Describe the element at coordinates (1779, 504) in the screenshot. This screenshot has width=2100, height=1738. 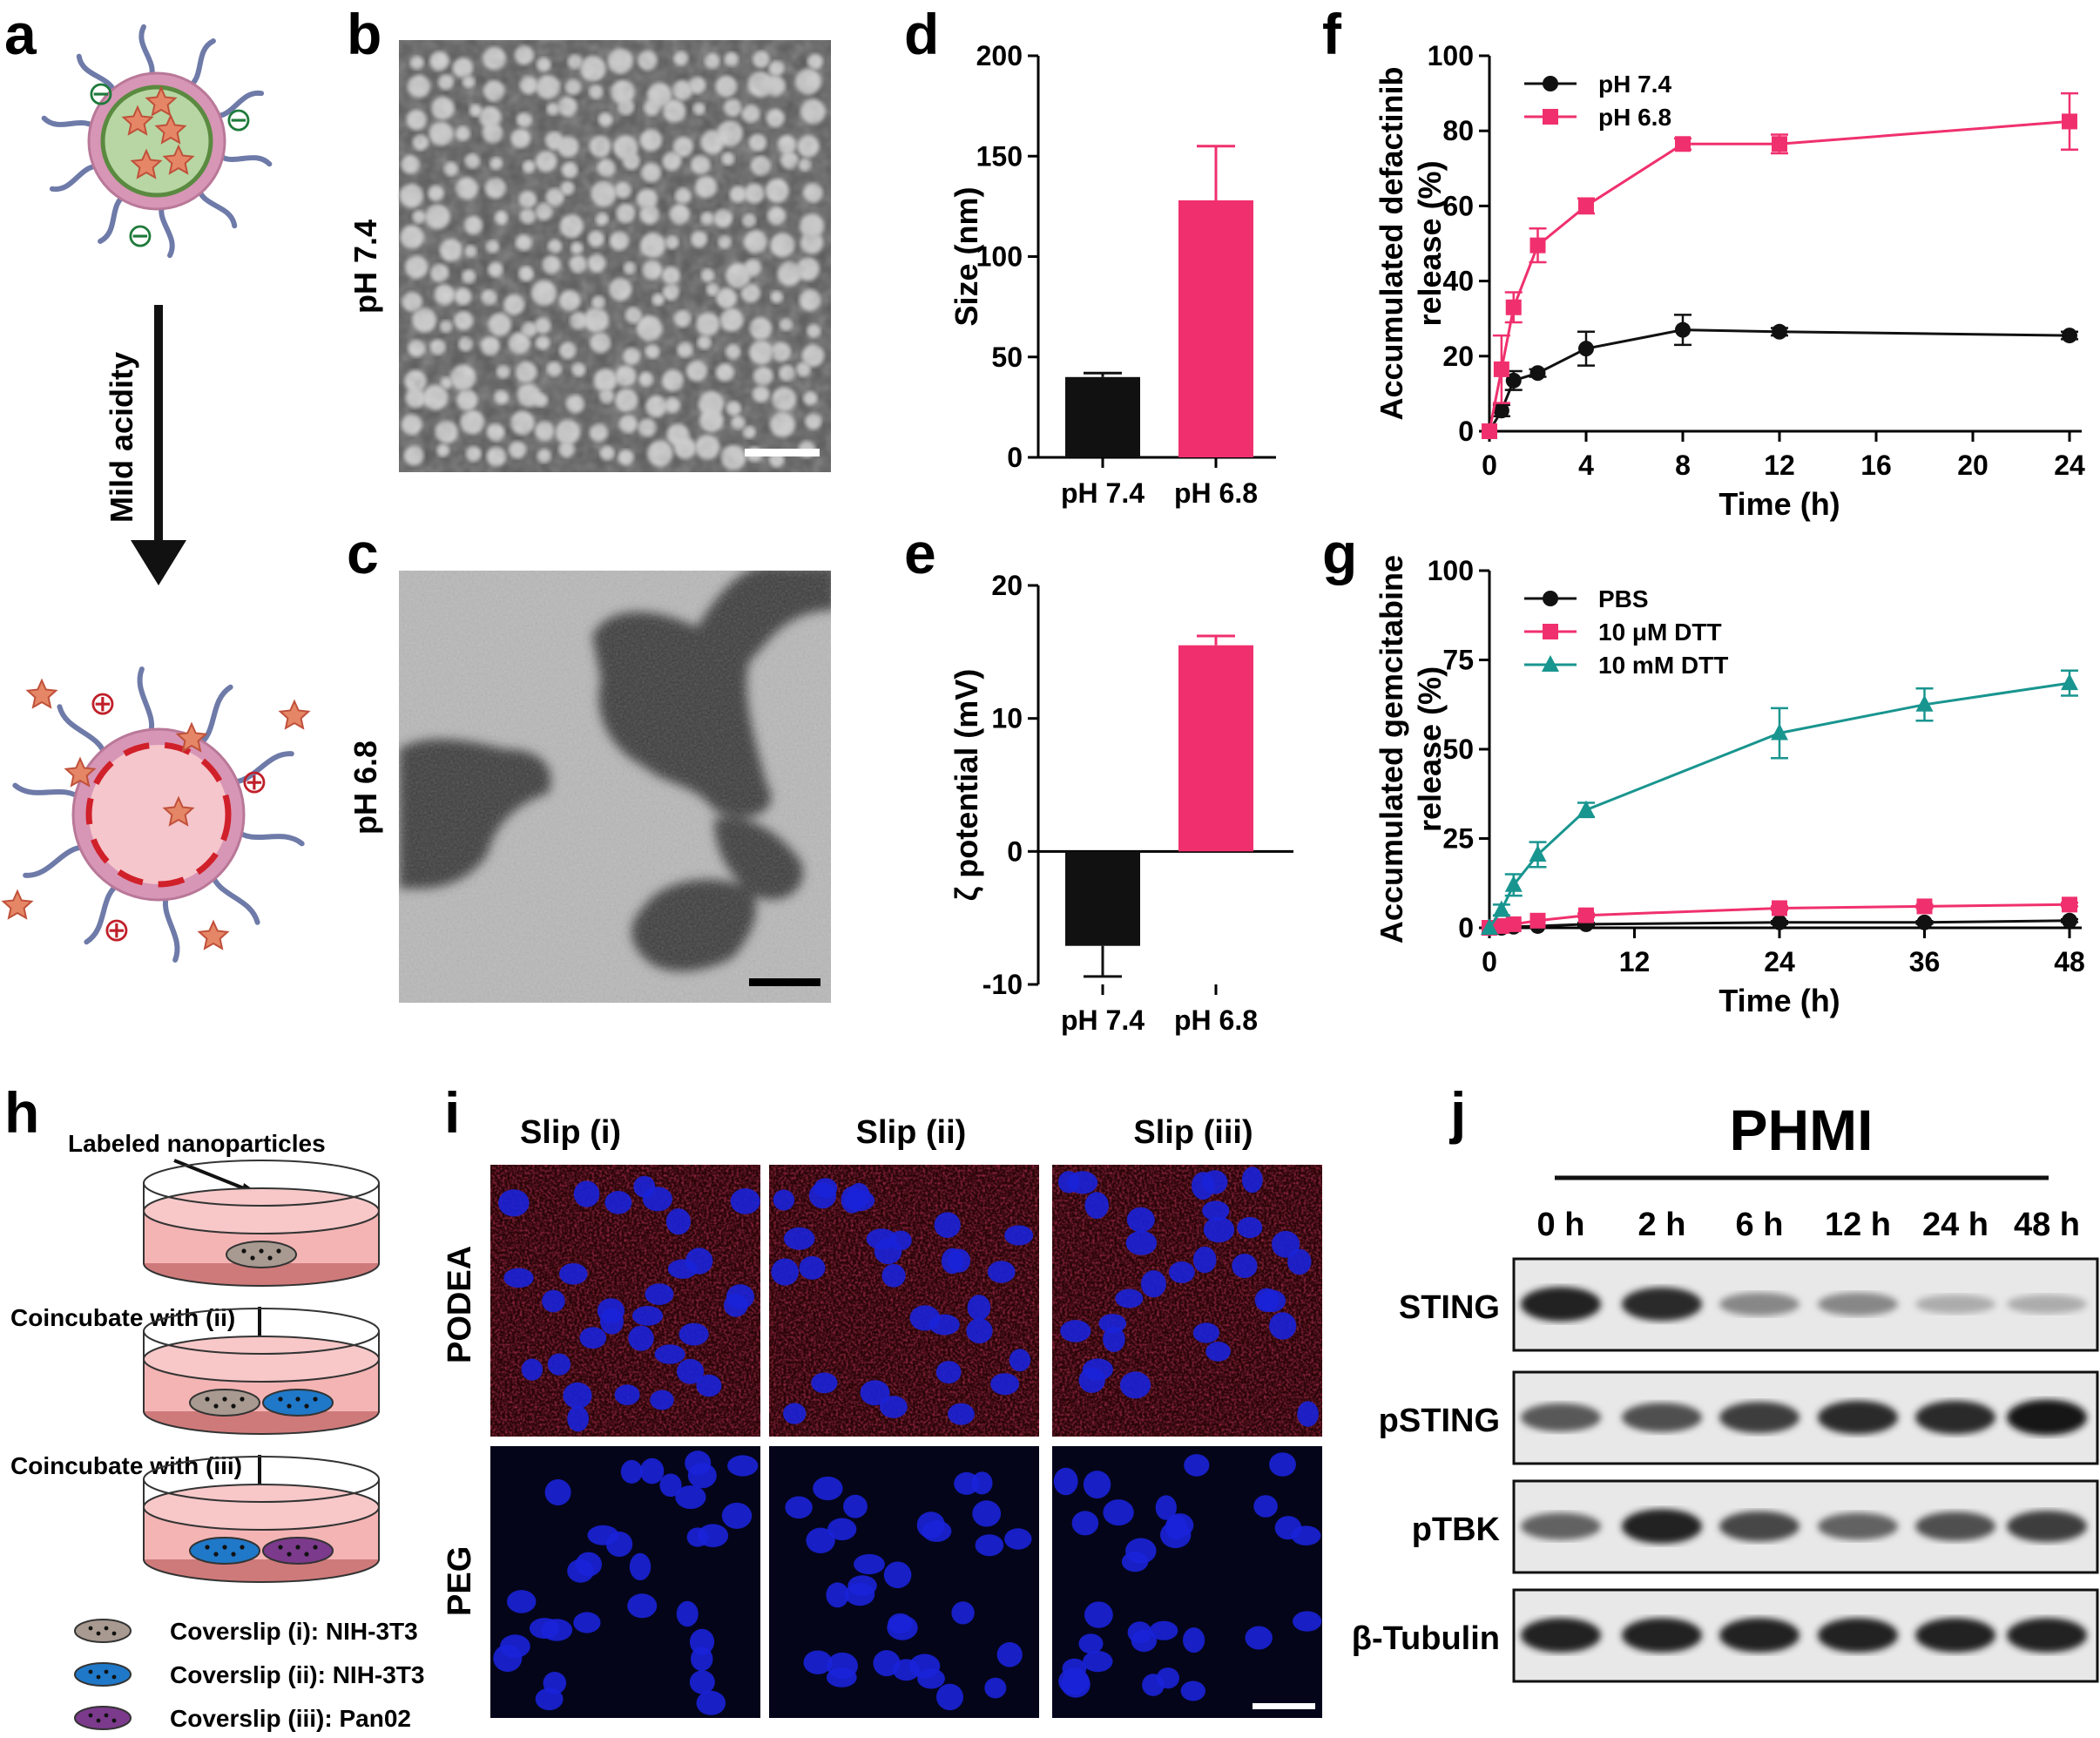
I see `x-axis-title: Time (h)` at that location.